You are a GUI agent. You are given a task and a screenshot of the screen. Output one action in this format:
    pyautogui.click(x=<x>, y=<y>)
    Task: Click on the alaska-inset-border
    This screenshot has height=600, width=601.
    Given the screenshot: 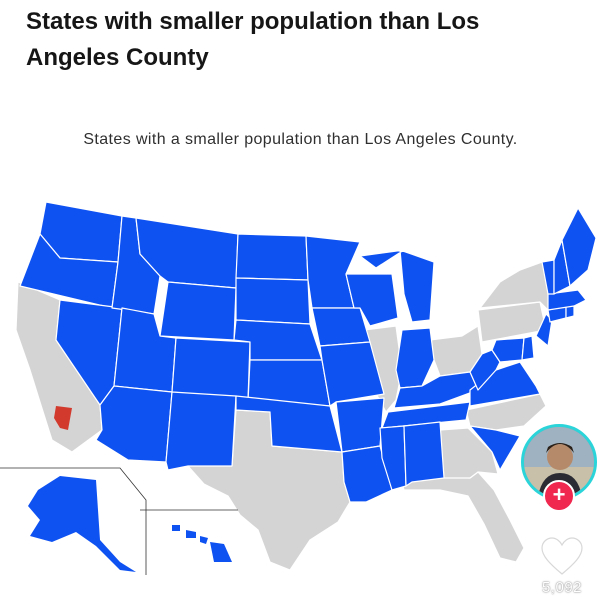 What is the action you would take?
    pyautogui.click(x=73, y=521)
    